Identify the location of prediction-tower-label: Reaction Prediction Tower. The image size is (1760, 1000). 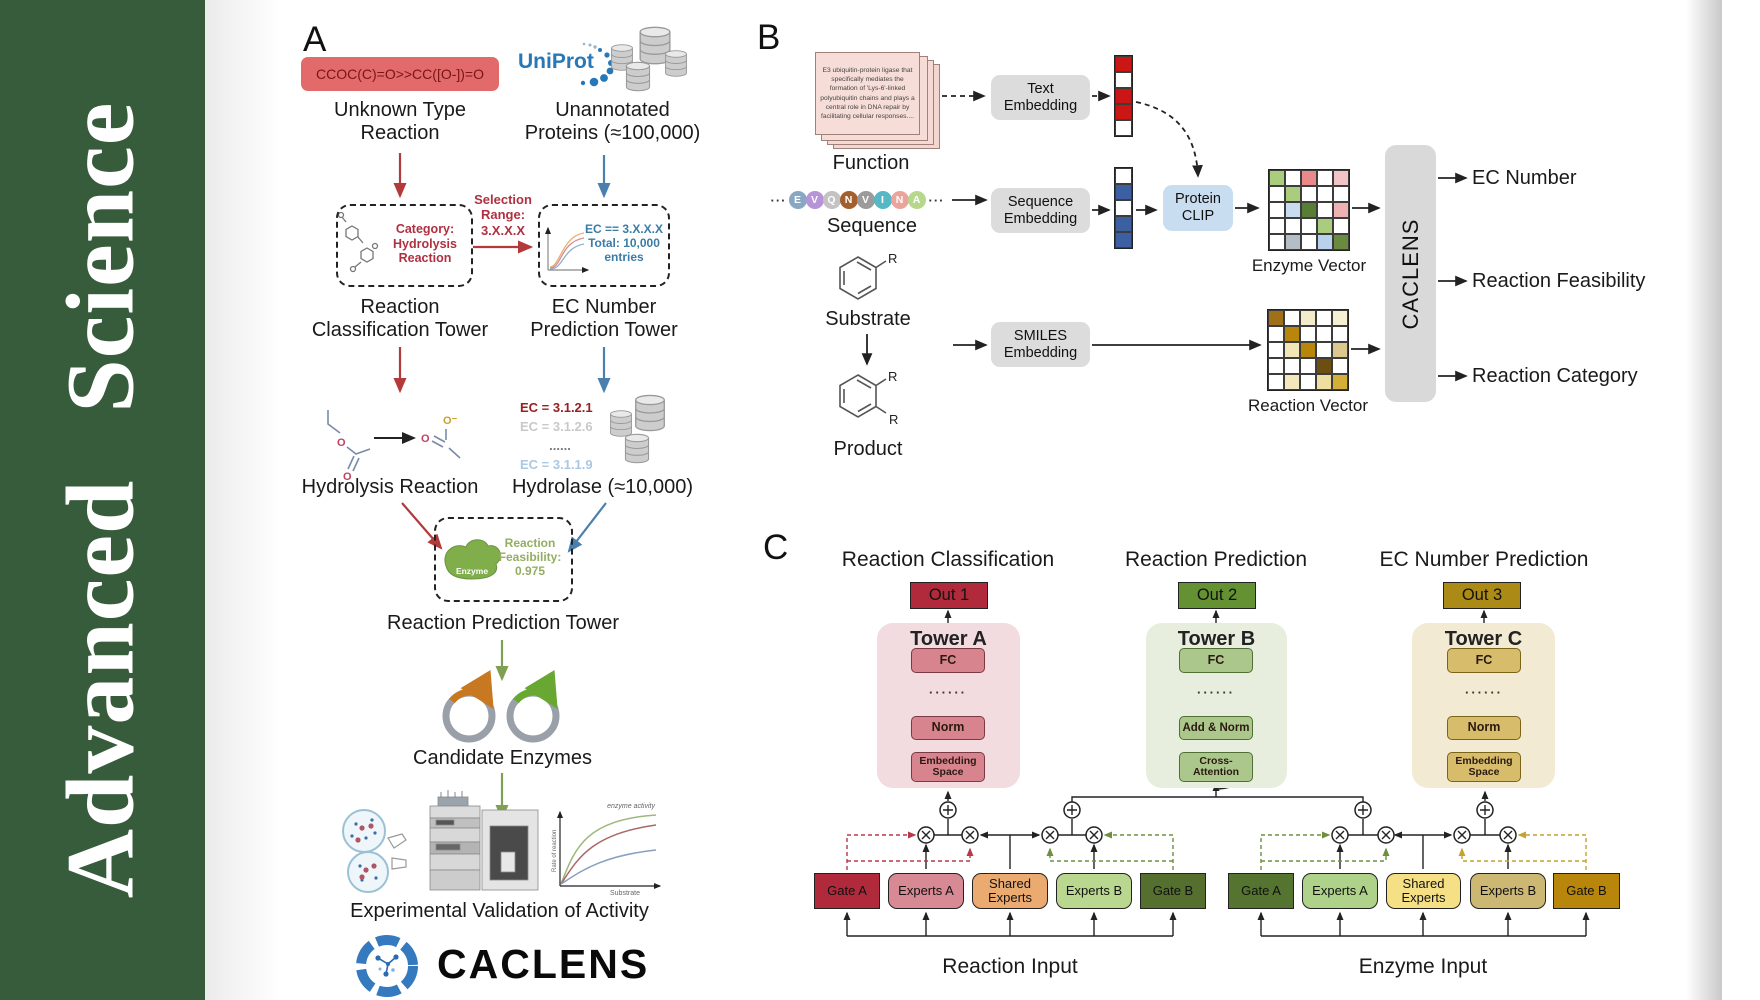
(503, 623).